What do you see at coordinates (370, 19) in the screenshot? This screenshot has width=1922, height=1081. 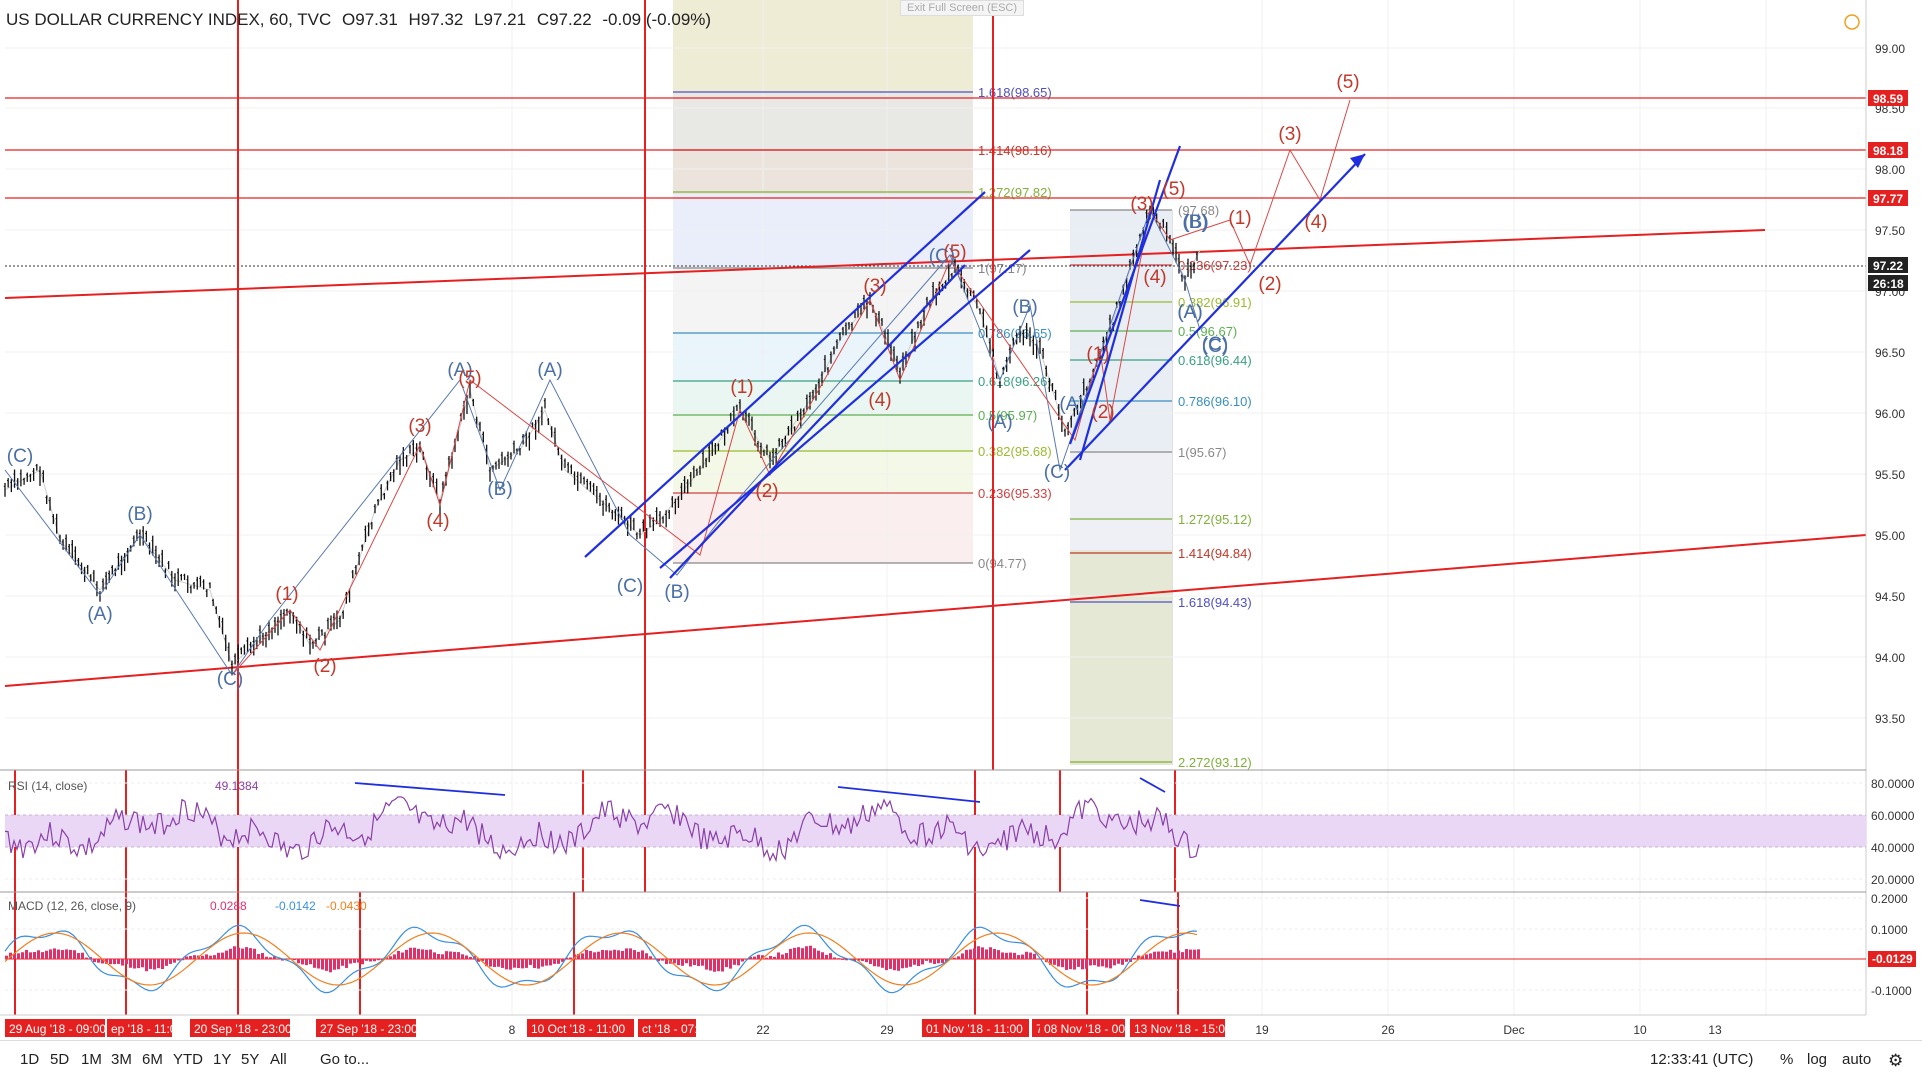 I see `open-value: O97.31` at bounding box center [370, 19].